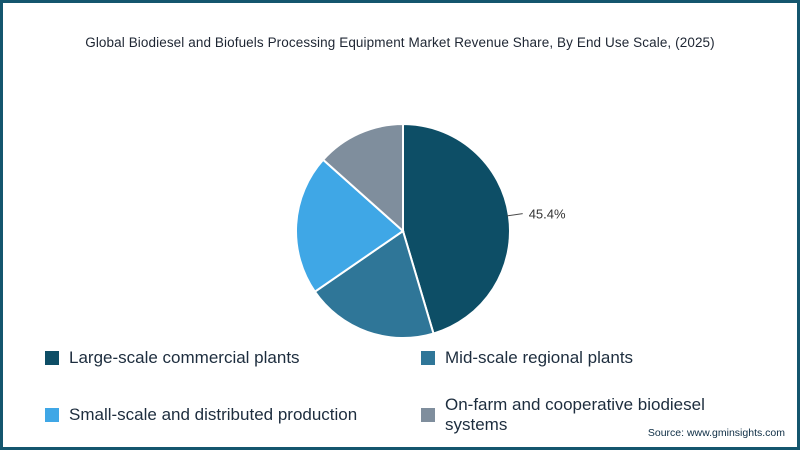  What do you see at coordinates (539, 357) in the screenshot?
I see `legend-label-mid-scale: Mid-scale regional plants` at bounding box center [539, 357].